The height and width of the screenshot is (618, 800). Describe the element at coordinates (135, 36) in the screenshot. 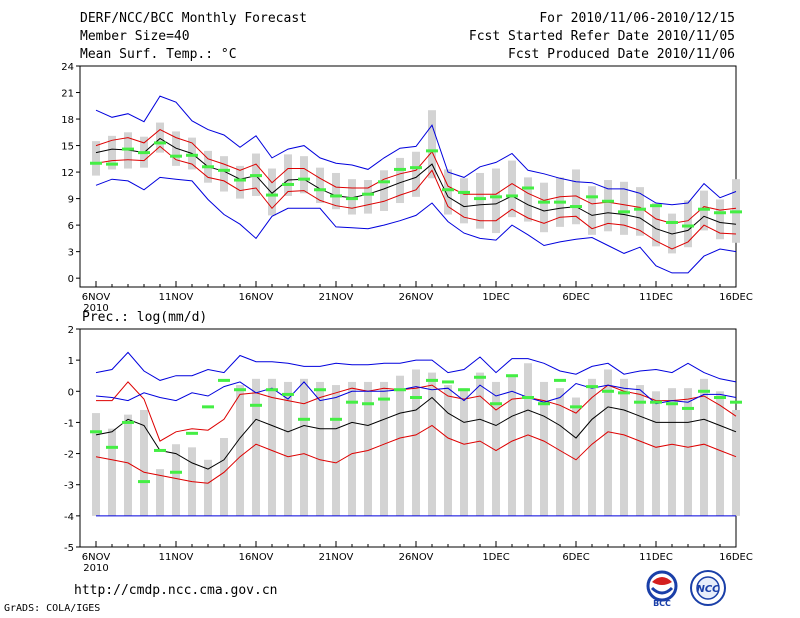

I see `member-size: Member Size=40` at that location.